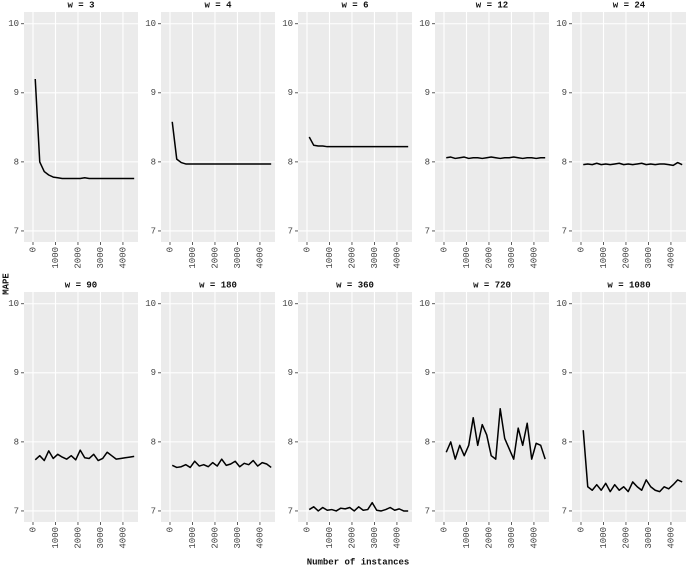 This screenshot has height=568, width=690. What do you see at coordinates (6, 284) in the screenshot?
I see `y-axis-label: MAPE` at bounding box center [6, 284].